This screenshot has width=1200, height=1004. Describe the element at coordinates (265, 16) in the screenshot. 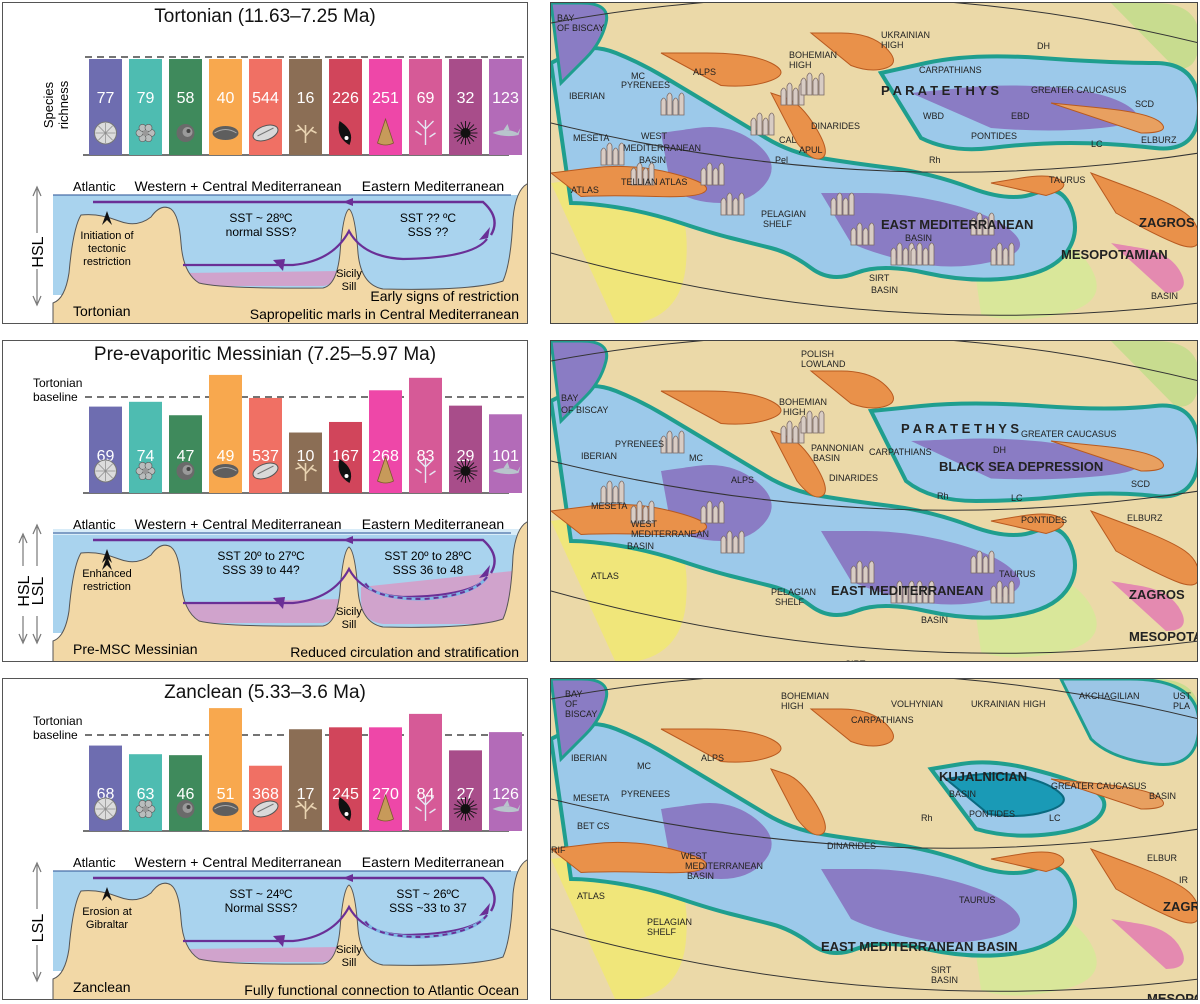

I see `panel-title: Tortonian (11.63–7.25 Ma)` at that location.